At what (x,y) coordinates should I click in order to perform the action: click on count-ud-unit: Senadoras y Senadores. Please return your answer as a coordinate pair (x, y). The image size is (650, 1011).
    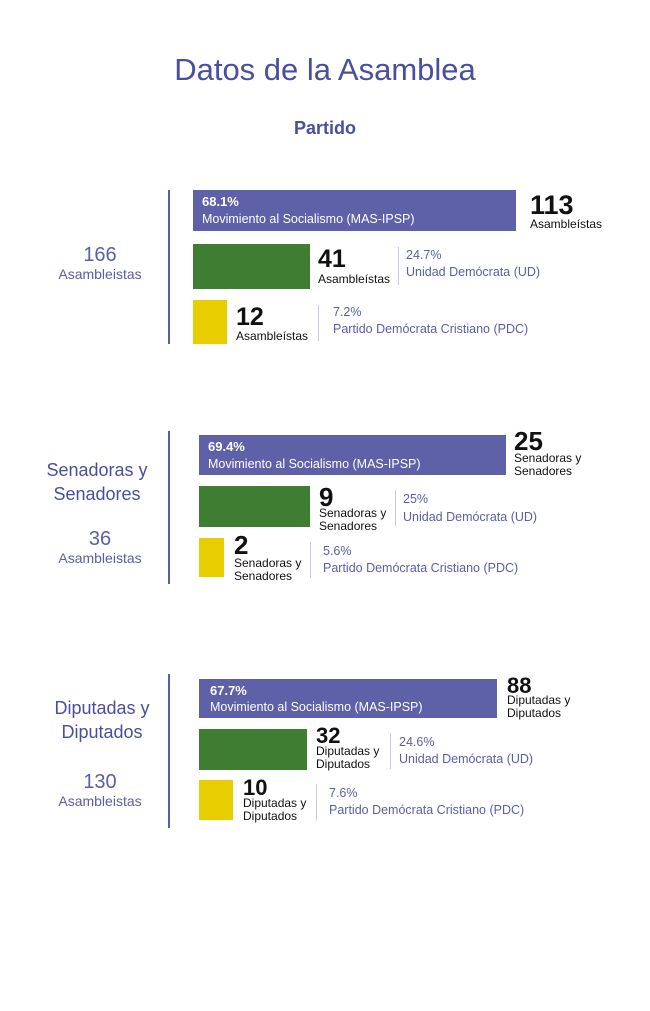
    Looking at the image, I should click on (359, 520).